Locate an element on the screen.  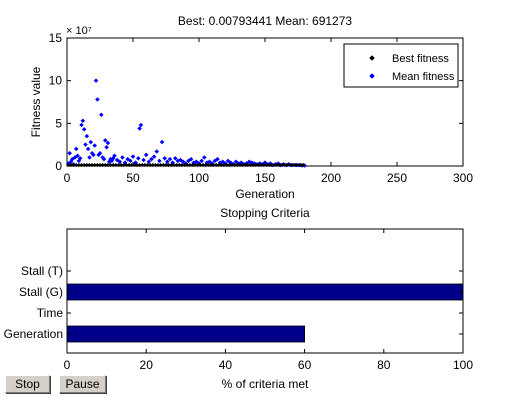
scatter-title: Best: 0.00793441 Mean: 691273 is located at coordinates (265, 21).